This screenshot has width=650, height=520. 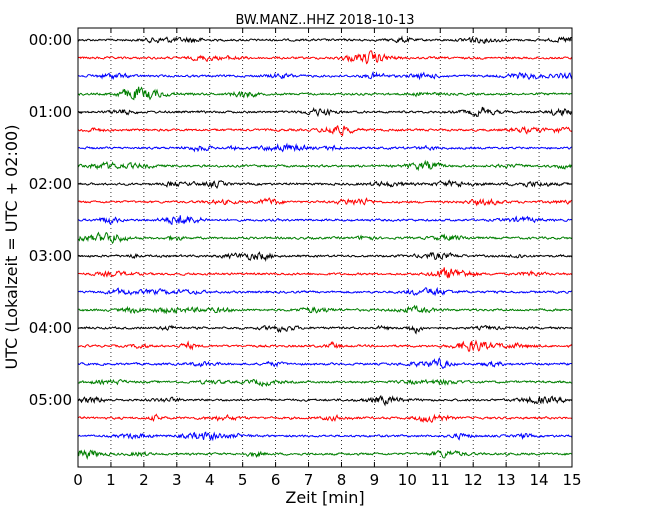 I want to click on x-tick-label: 0, so click(x=78, y=480).